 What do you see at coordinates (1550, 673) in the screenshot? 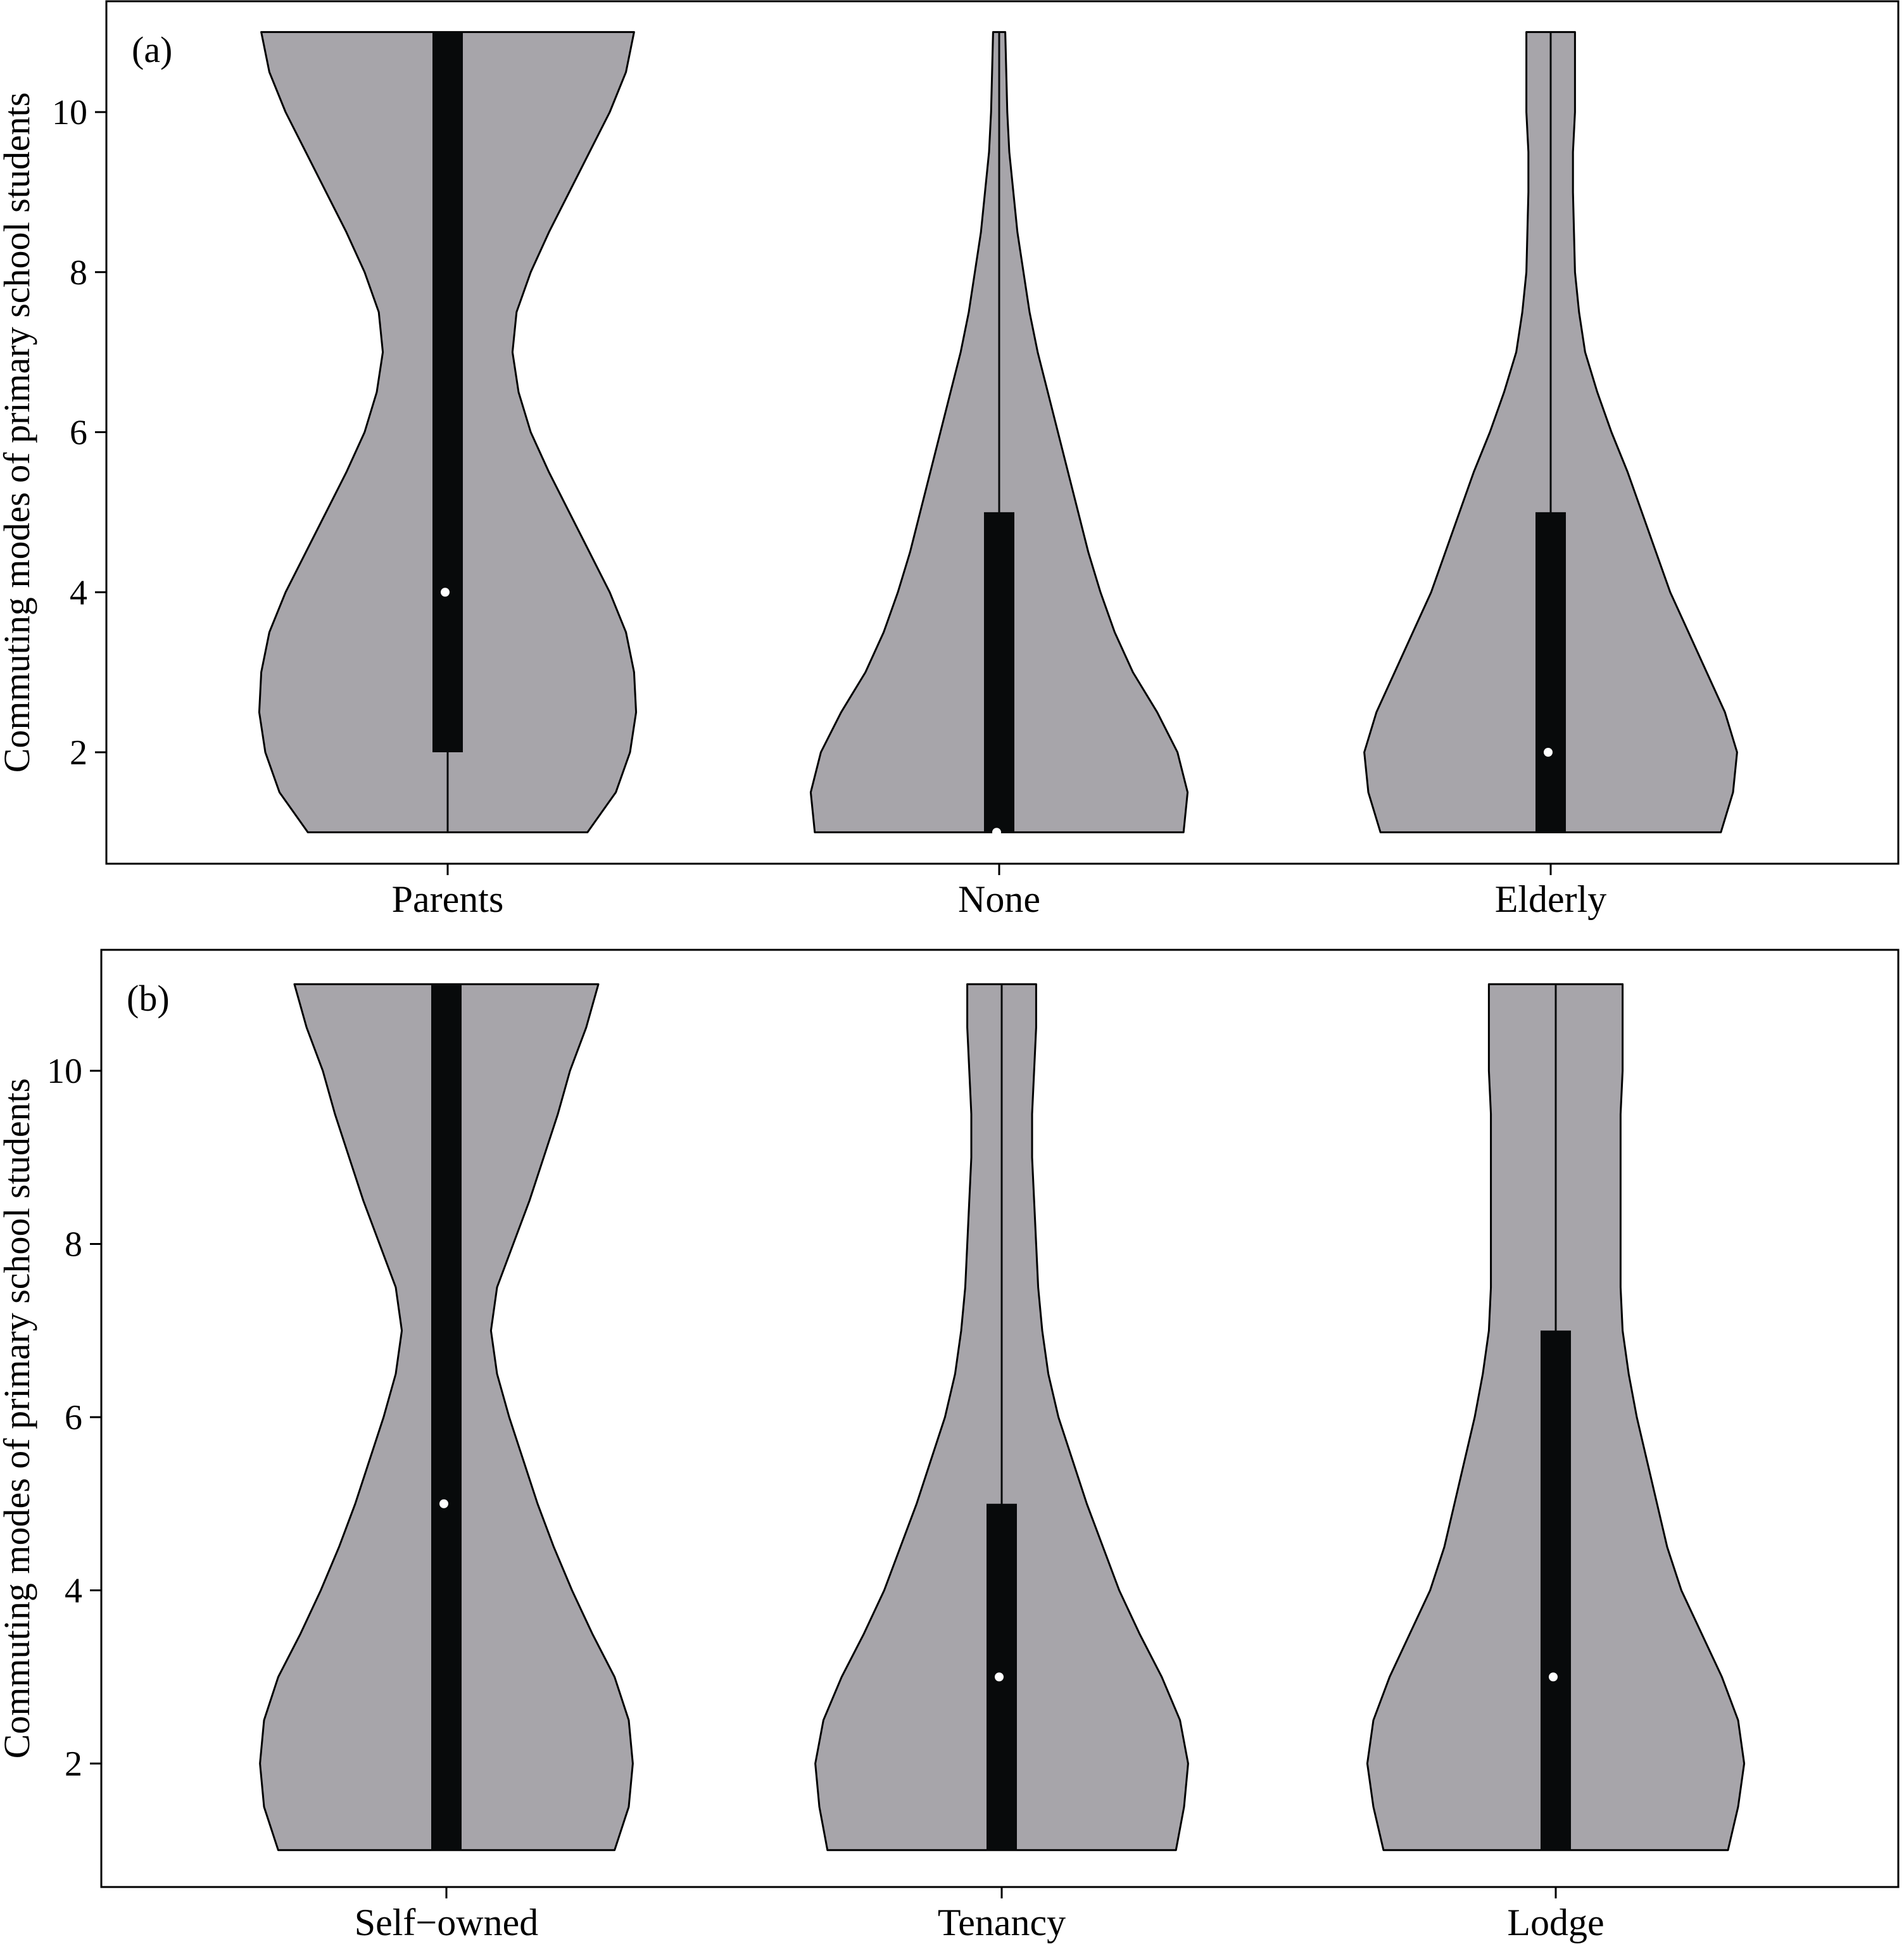
I see `iqr-box-elderly` at bounding box center [1550, 673].